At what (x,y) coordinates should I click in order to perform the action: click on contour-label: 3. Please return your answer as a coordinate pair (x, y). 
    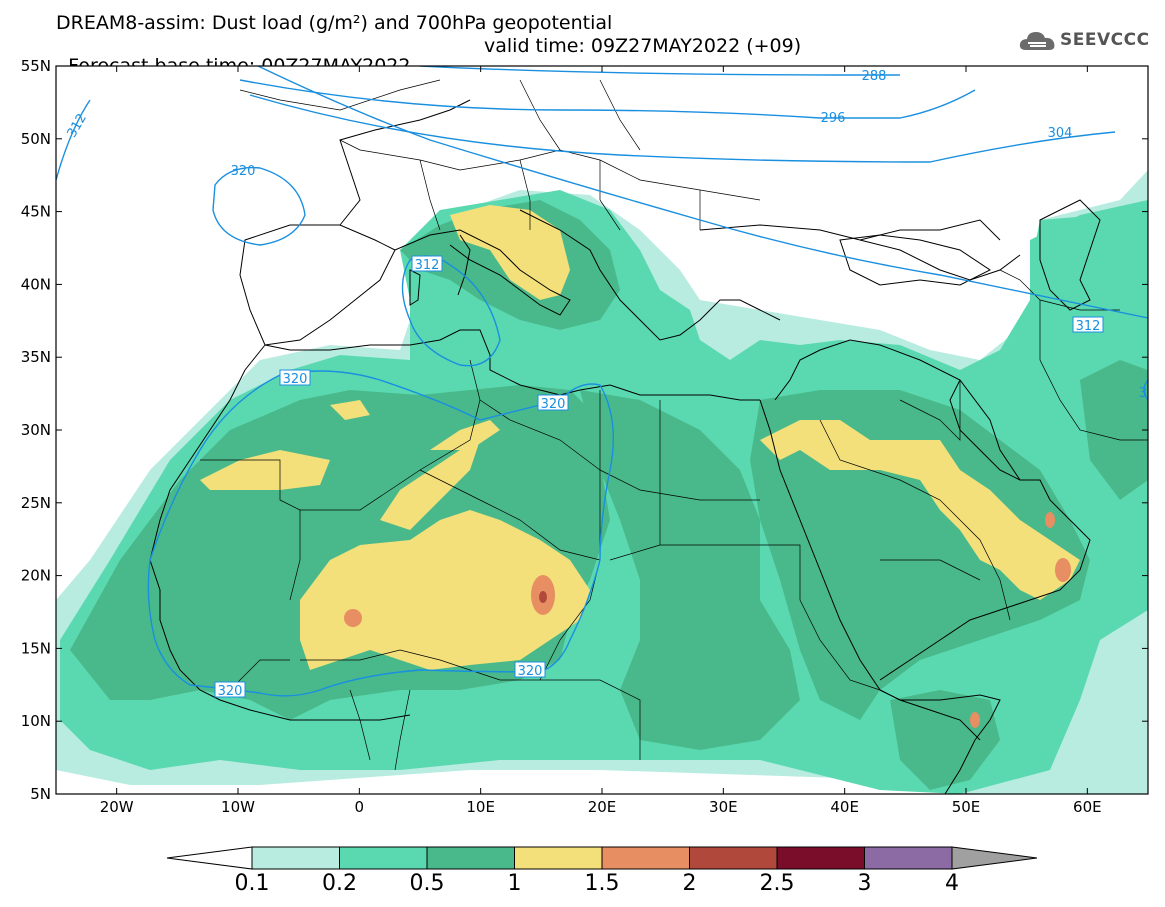
    Looking at the image, I should click on (1143, 393).